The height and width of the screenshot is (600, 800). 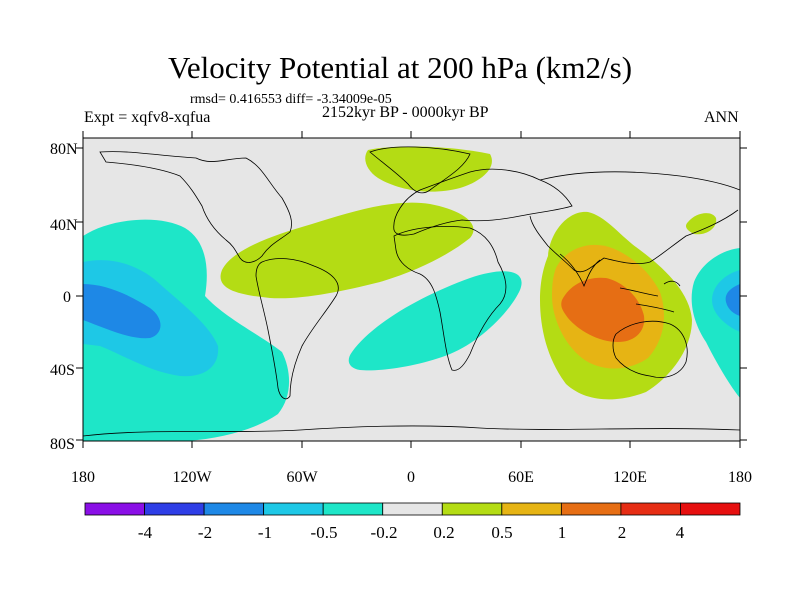 What do you see at coordinates (411, 532) in the screenshot?
I see `colorbar-labels: -4 -2 -1 -0.5 -0.2 0.2 0.5 1 2 4` at bounding box center [411, 532].